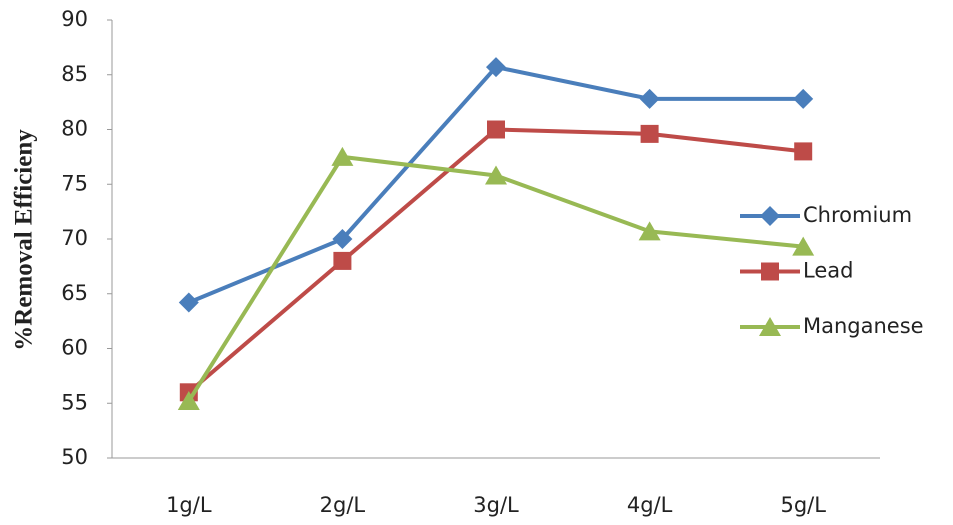  Describe the element at coordinates (343, 505) in the screenshot. I see `x-tick-label: 2g/L` at that location.